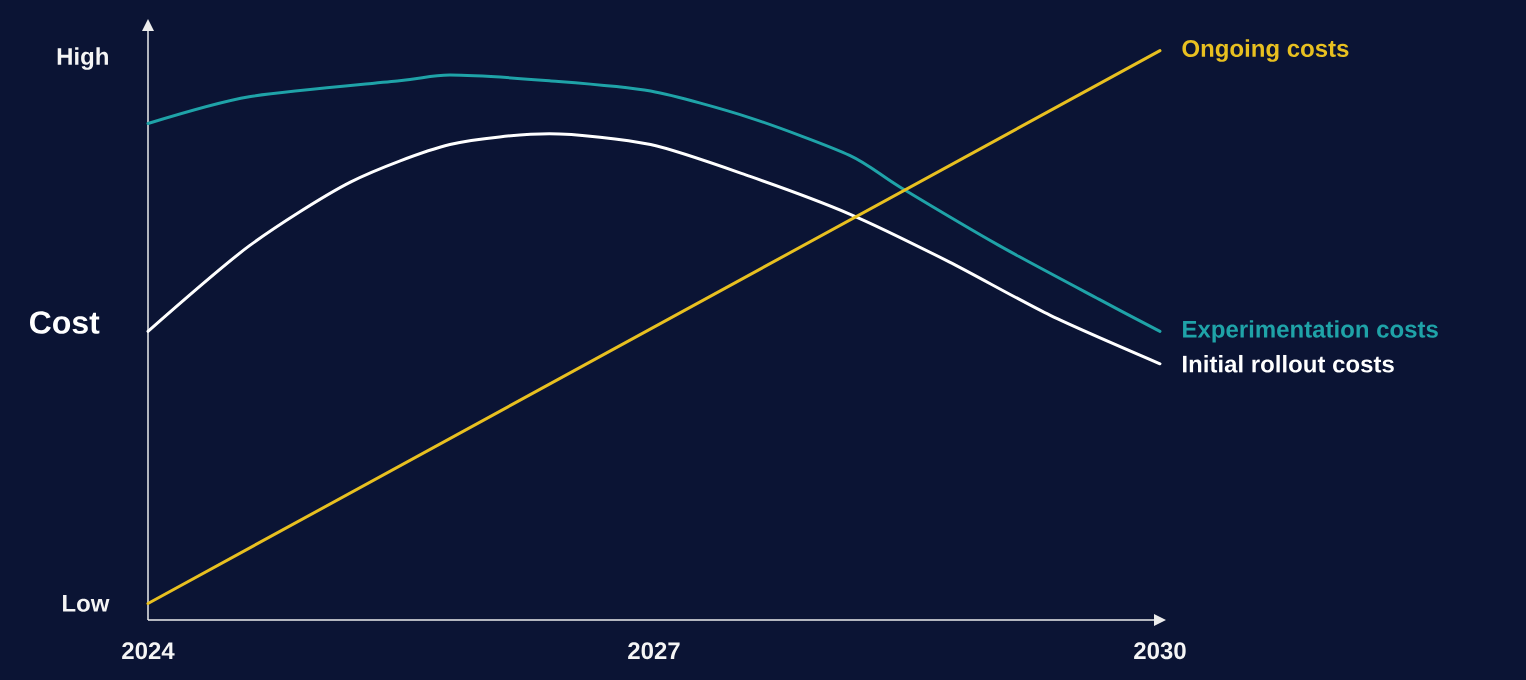  Describe the element at coordinates (1265, 50) in the screenshot. I see `series-label: Ongoing costs` at that location.